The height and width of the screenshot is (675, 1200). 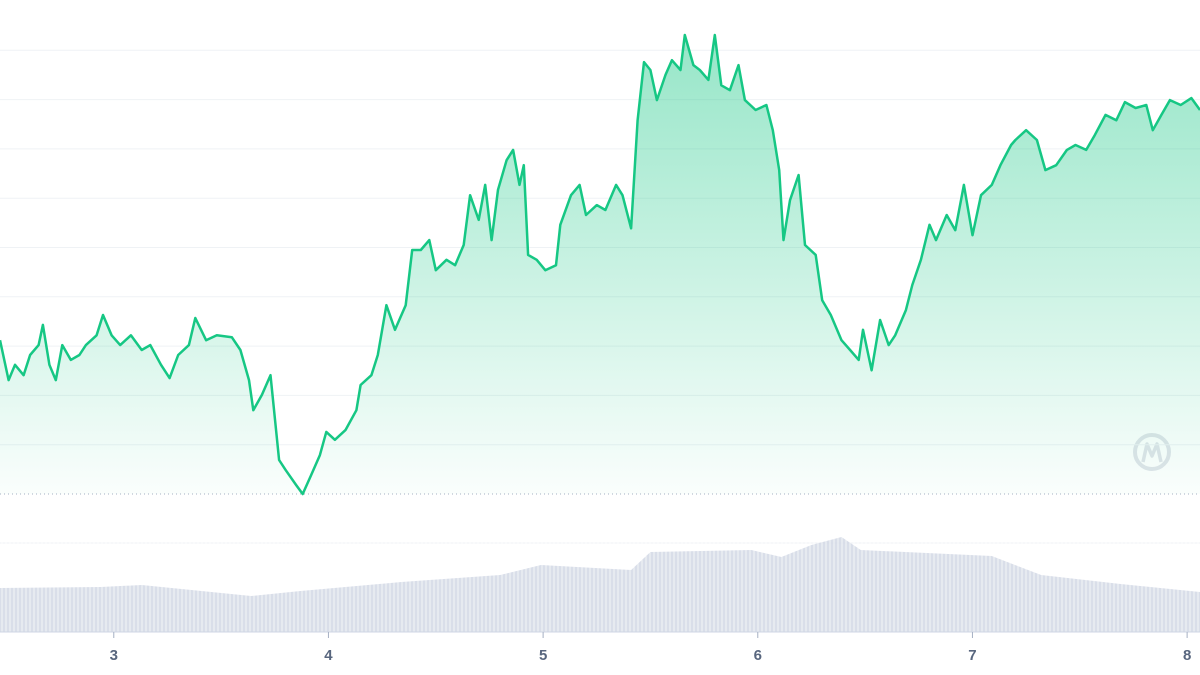 I want to click on x-tick-label: 4, so click(x=328, y=655).